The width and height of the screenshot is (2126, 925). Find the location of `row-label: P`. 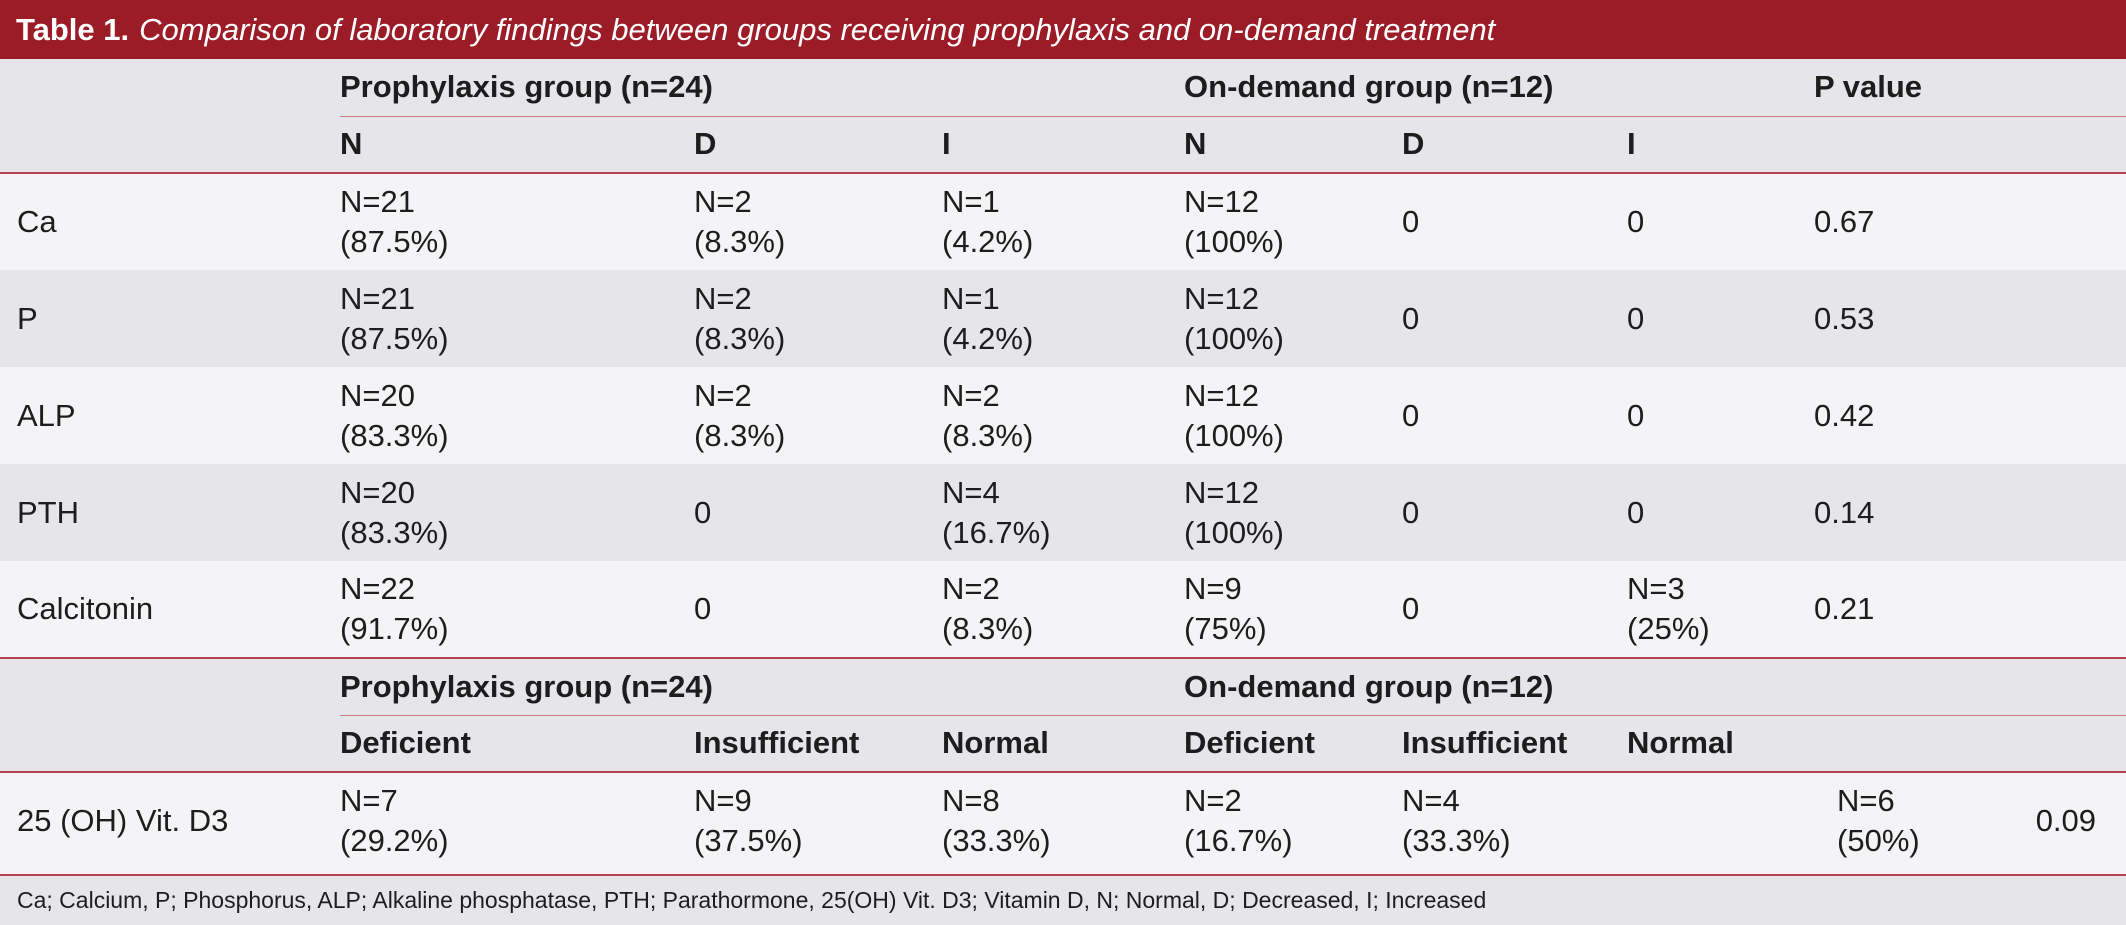

row-label: P is located at coordinates (170, 318).